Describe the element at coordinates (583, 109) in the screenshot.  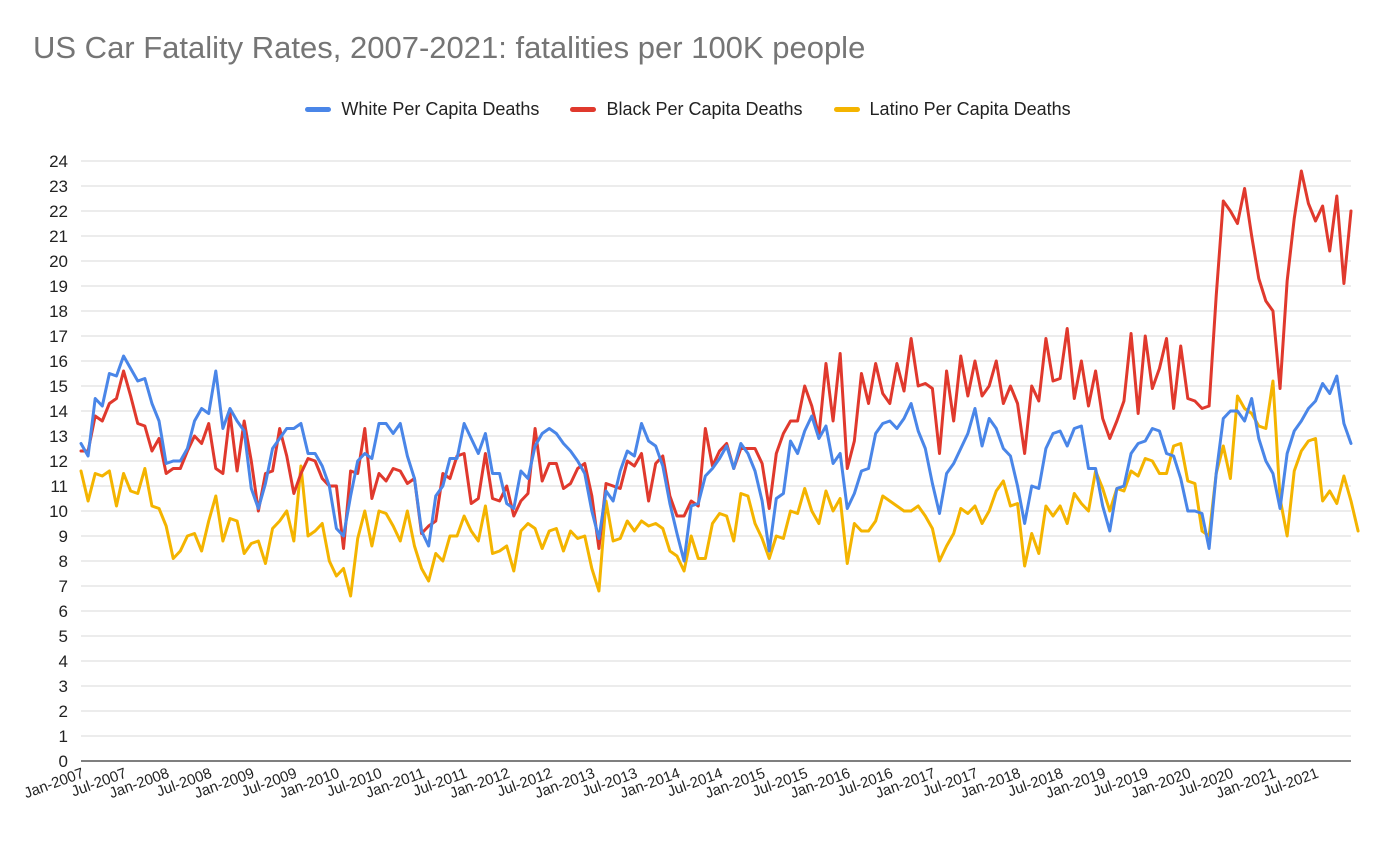
I see `legend-swatch-black` at that location.